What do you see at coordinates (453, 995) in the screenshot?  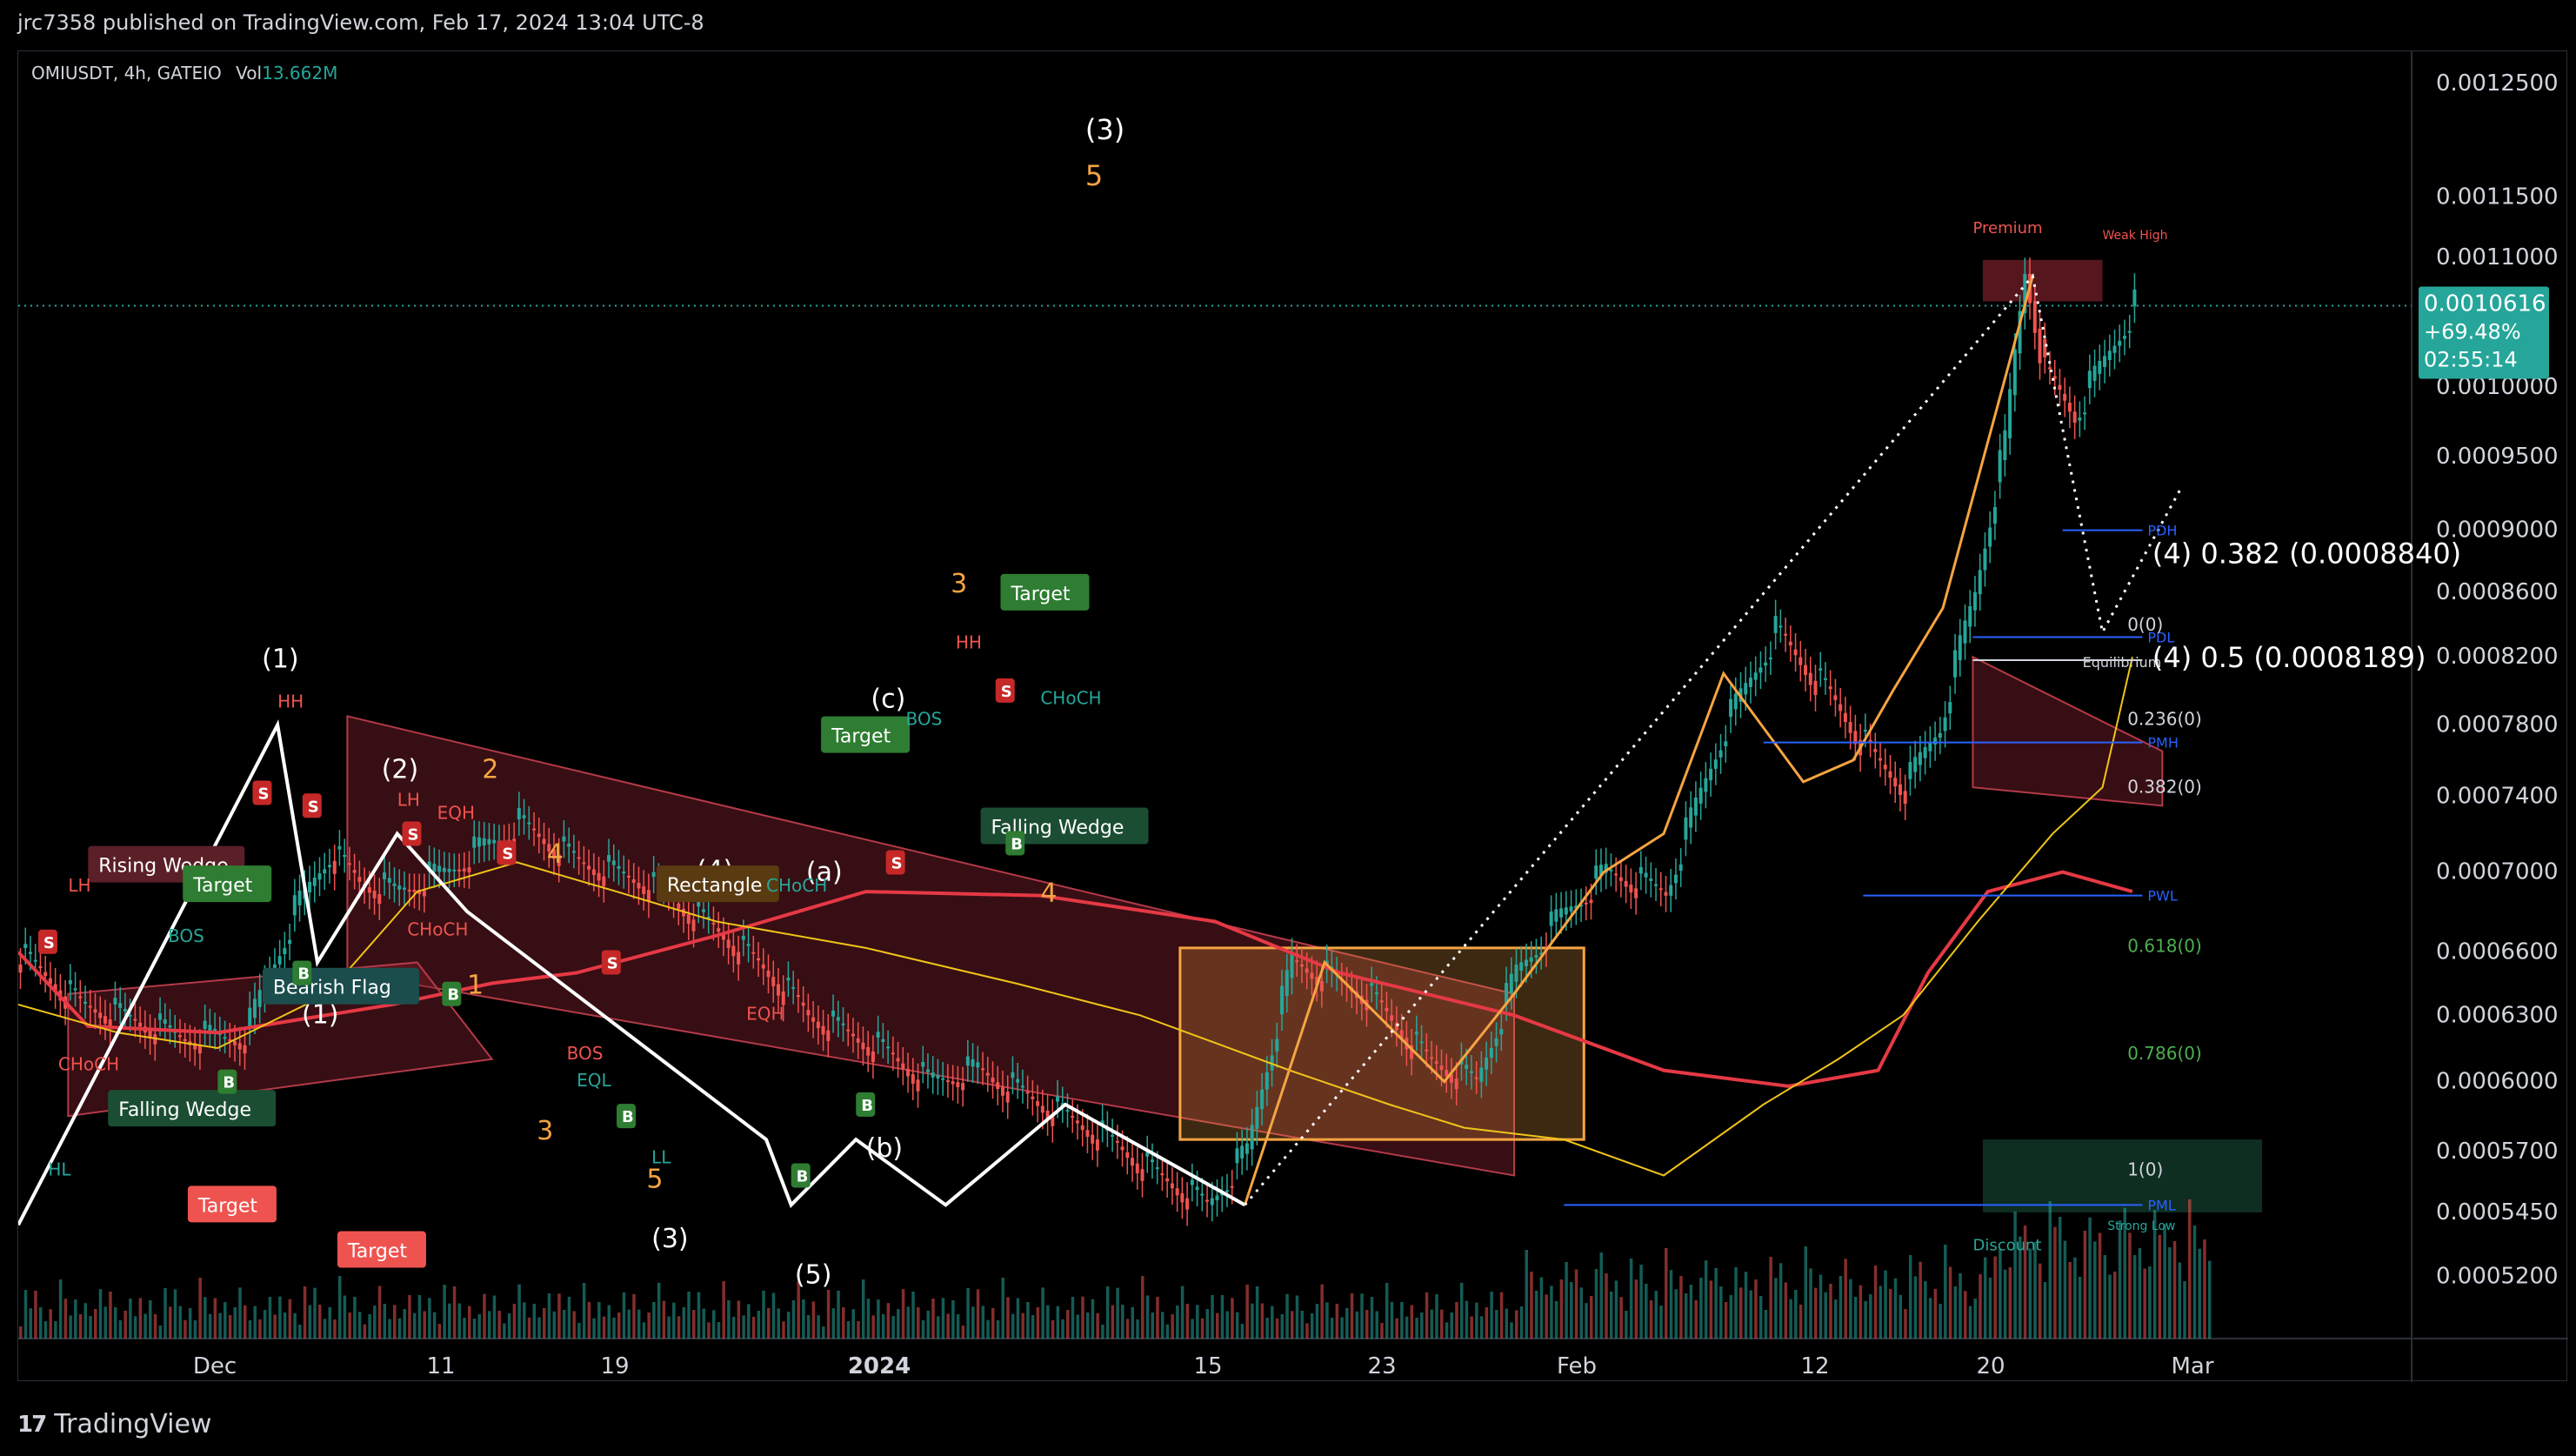 I see `buy-marker-label: B` at bounding box center [453, 995].